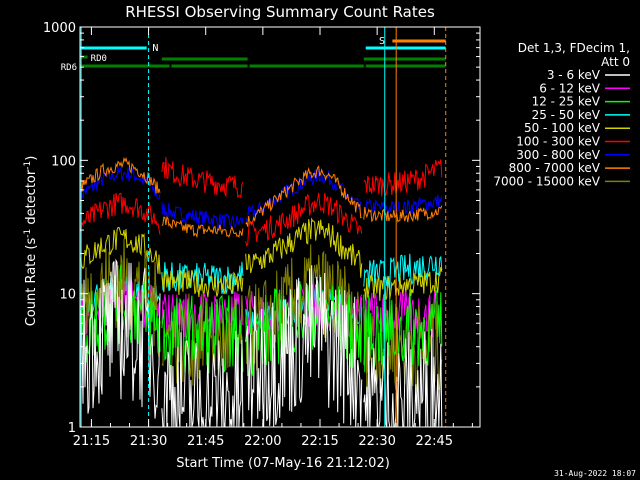 This screenshot has height=480, width=640. Describe the element at coordinates (566, 115) in the screenshot. I see `legend-label-4: 25 - 50 keV` at that location.